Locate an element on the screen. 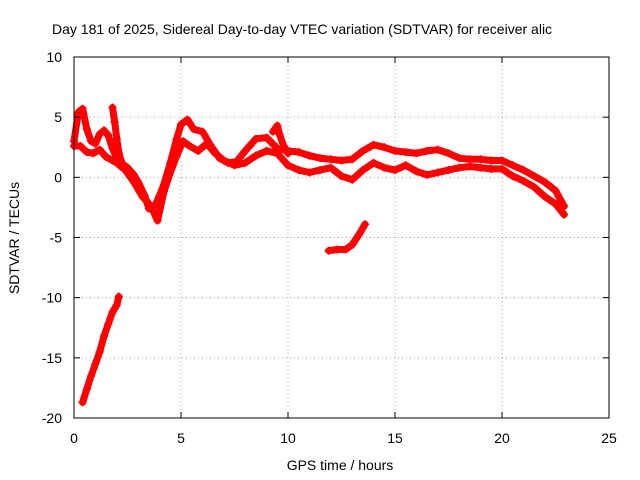 The height and width of the screenshot is (480, 640). series-segment-0h is located at coordinates (101, 349).